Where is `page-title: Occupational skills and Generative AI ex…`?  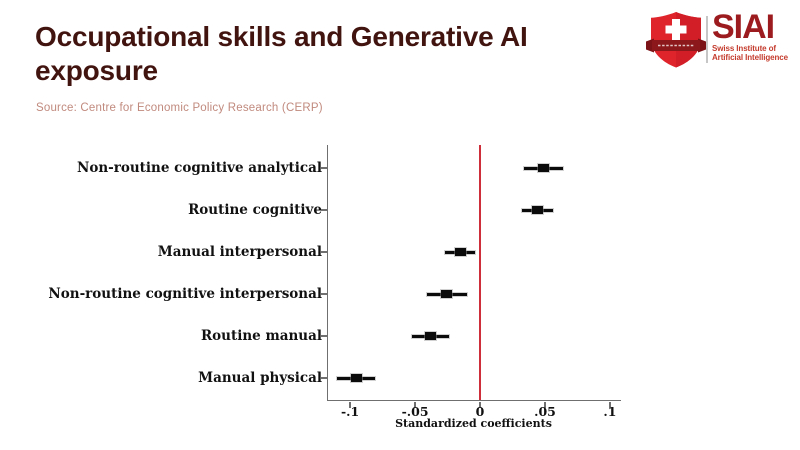
page-title: Occupational skills and Generative AI ex… is located at coordinates (281, 53).